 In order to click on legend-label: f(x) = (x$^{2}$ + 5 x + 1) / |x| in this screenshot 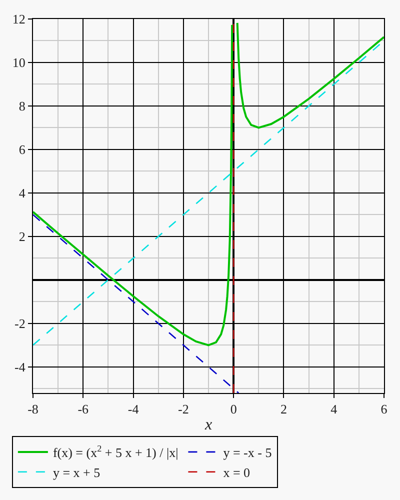, I will do `click(115, 452)`.